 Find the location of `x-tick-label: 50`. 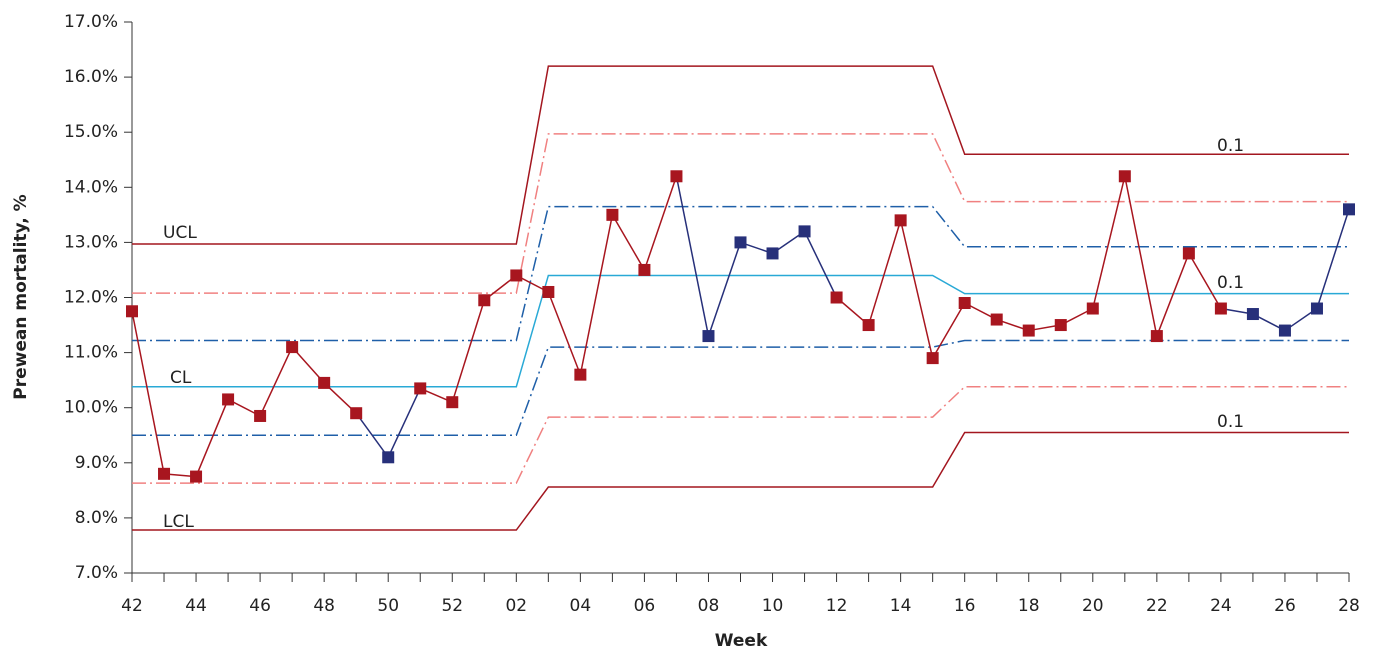

x-tick-label: 50 is located at coordinates (388, 606).